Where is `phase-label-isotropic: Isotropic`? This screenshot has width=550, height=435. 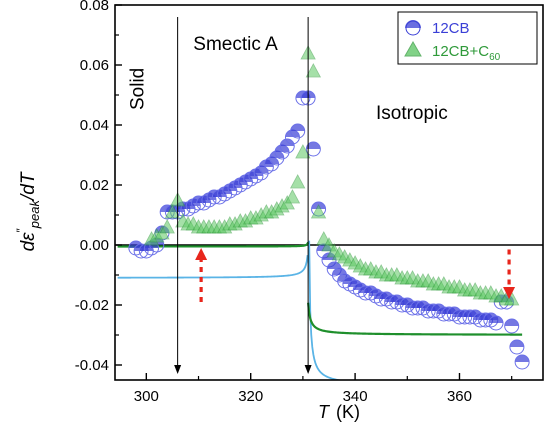
phase-label-isotropic: Isotropic is located at coordinates (412, 113).